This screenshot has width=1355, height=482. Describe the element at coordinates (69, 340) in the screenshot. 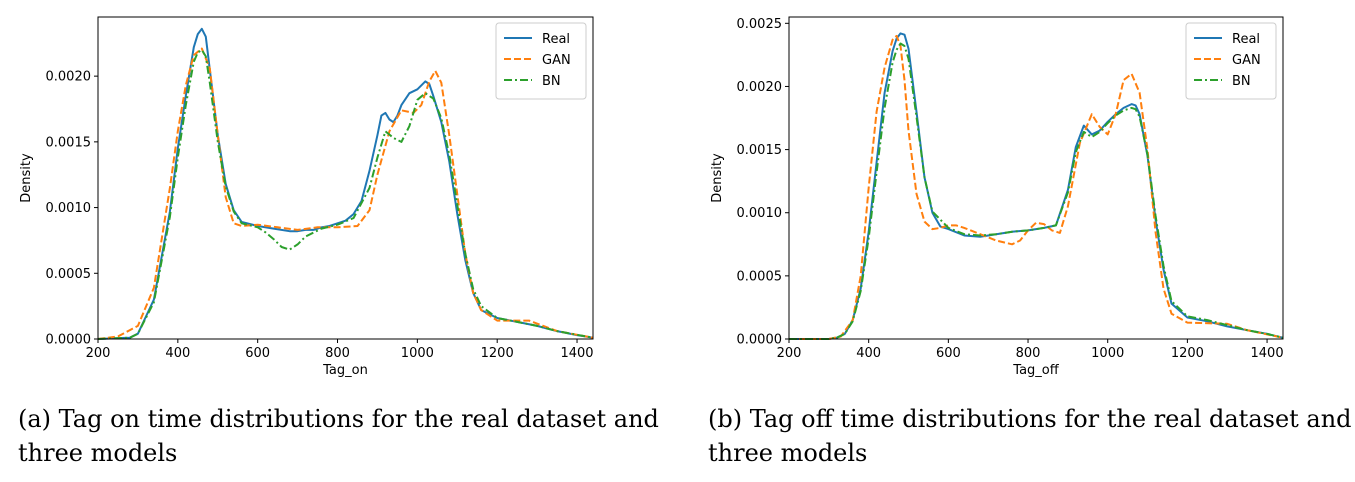

I see `y-tick-label-0-0: 0.0000` at that location.